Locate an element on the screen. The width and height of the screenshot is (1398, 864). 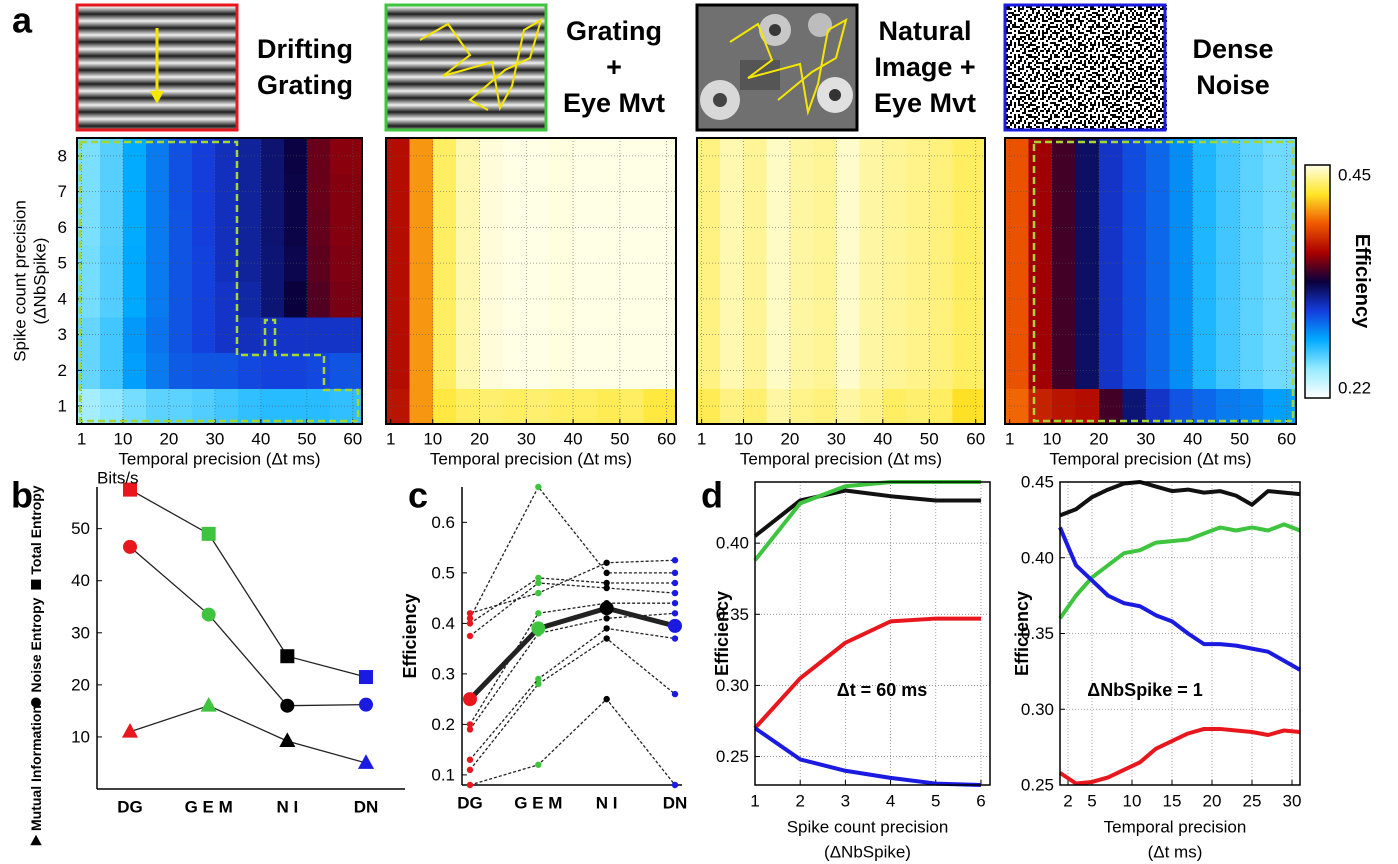
y-tick-label: 0.40 is located at coordinates (732, 543).